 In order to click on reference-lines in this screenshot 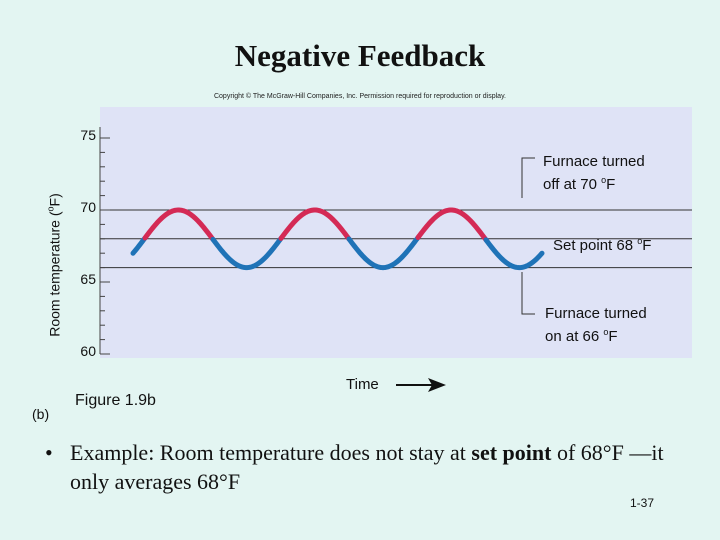, I will do `click(396, 239)`.